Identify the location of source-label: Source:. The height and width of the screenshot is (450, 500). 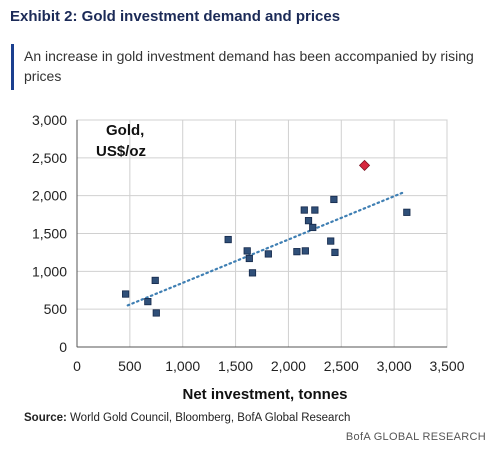
(45, 418).